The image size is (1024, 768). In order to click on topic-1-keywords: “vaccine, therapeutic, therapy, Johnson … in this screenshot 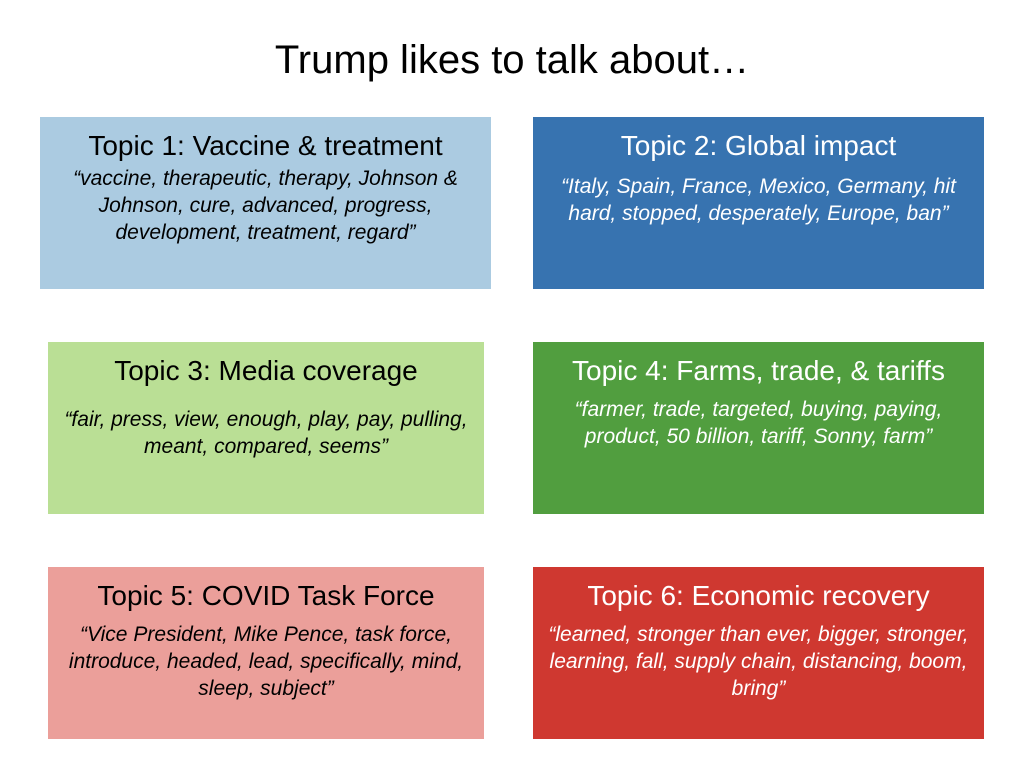, I will do `click(265, 205)`.